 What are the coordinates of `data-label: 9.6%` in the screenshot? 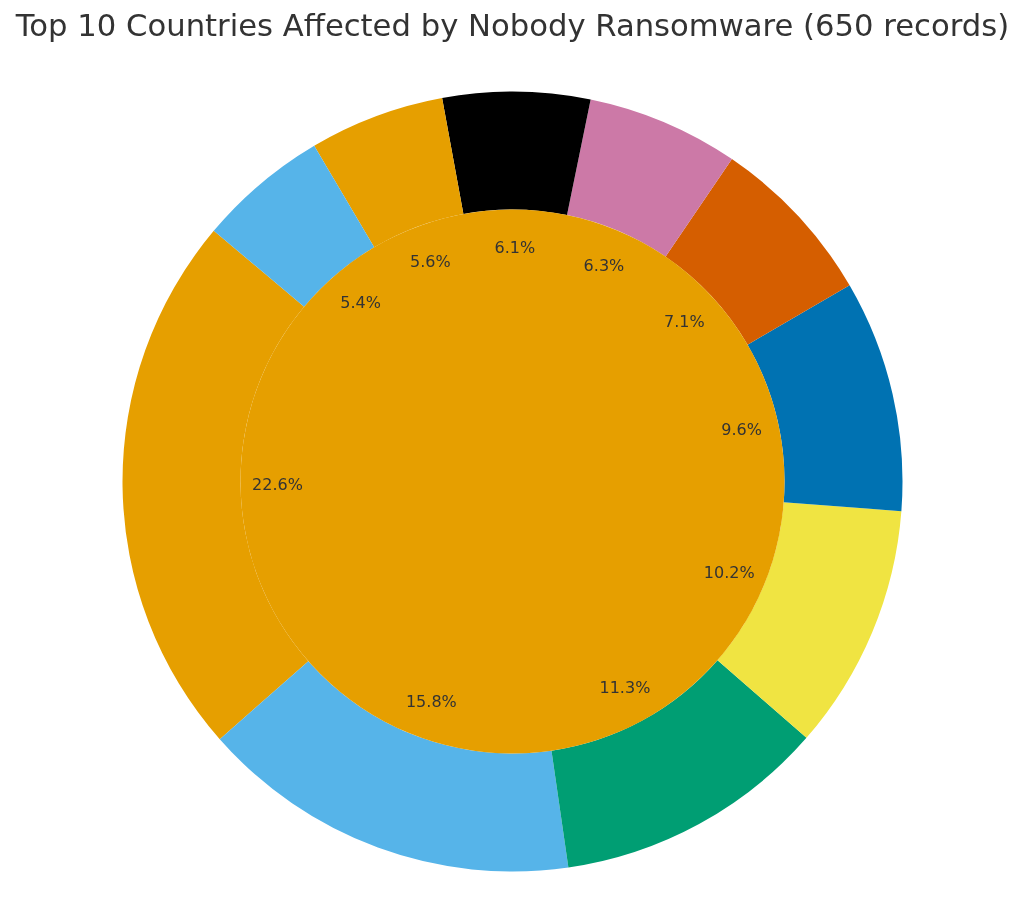 It's located at (741, 429).